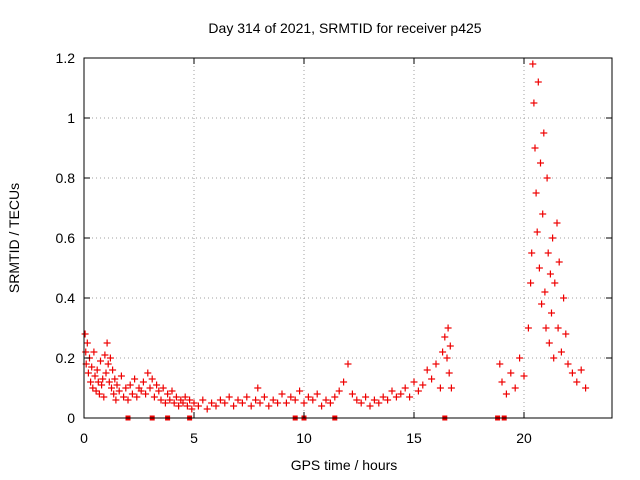  Describe the element at coordinates (66, 358) in the screenshot. I see `y-tick-label: 0.2` at that location.